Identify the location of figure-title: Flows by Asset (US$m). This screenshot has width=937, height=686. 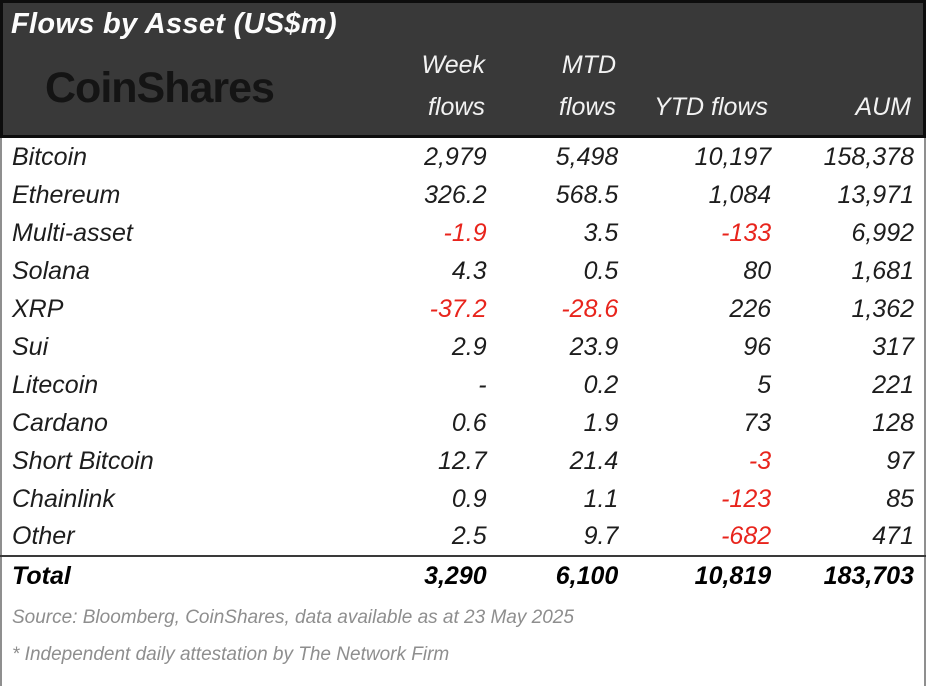
(174, 24).